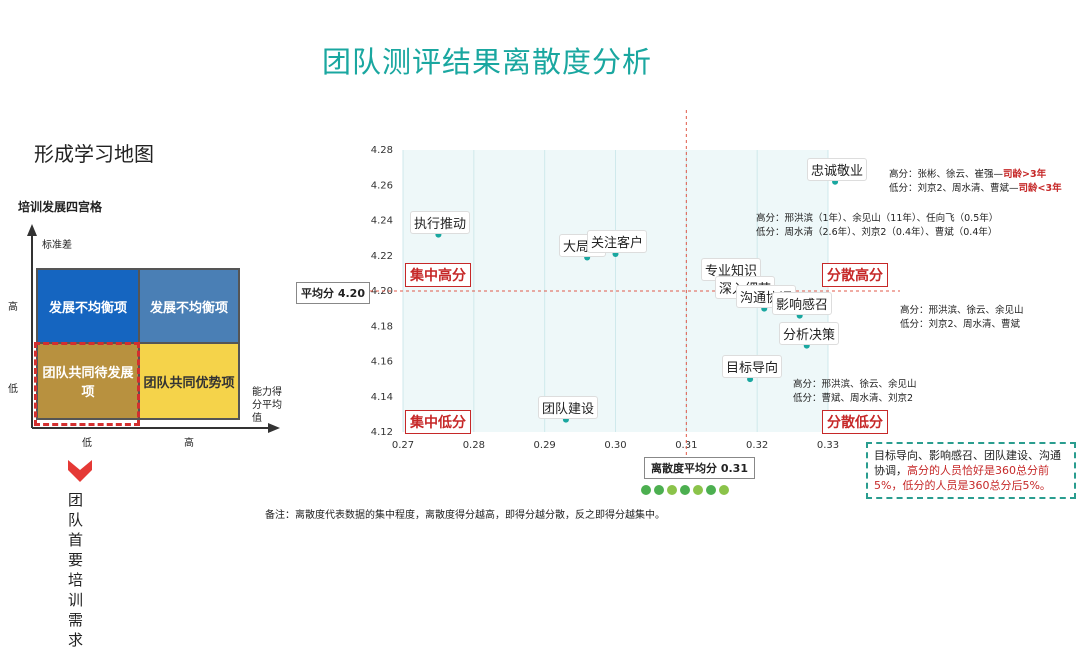  Describe the element at coordinates (57, 245) in the screenshot. I see `grid-y-axis-label: 标准差` at that location.